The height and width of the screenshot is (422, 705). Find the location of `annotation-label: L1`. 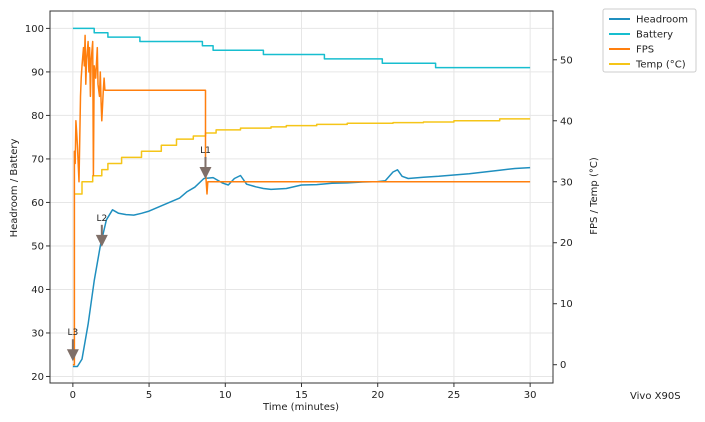

annotation-label: L1 is located at coordinates (205, 151).